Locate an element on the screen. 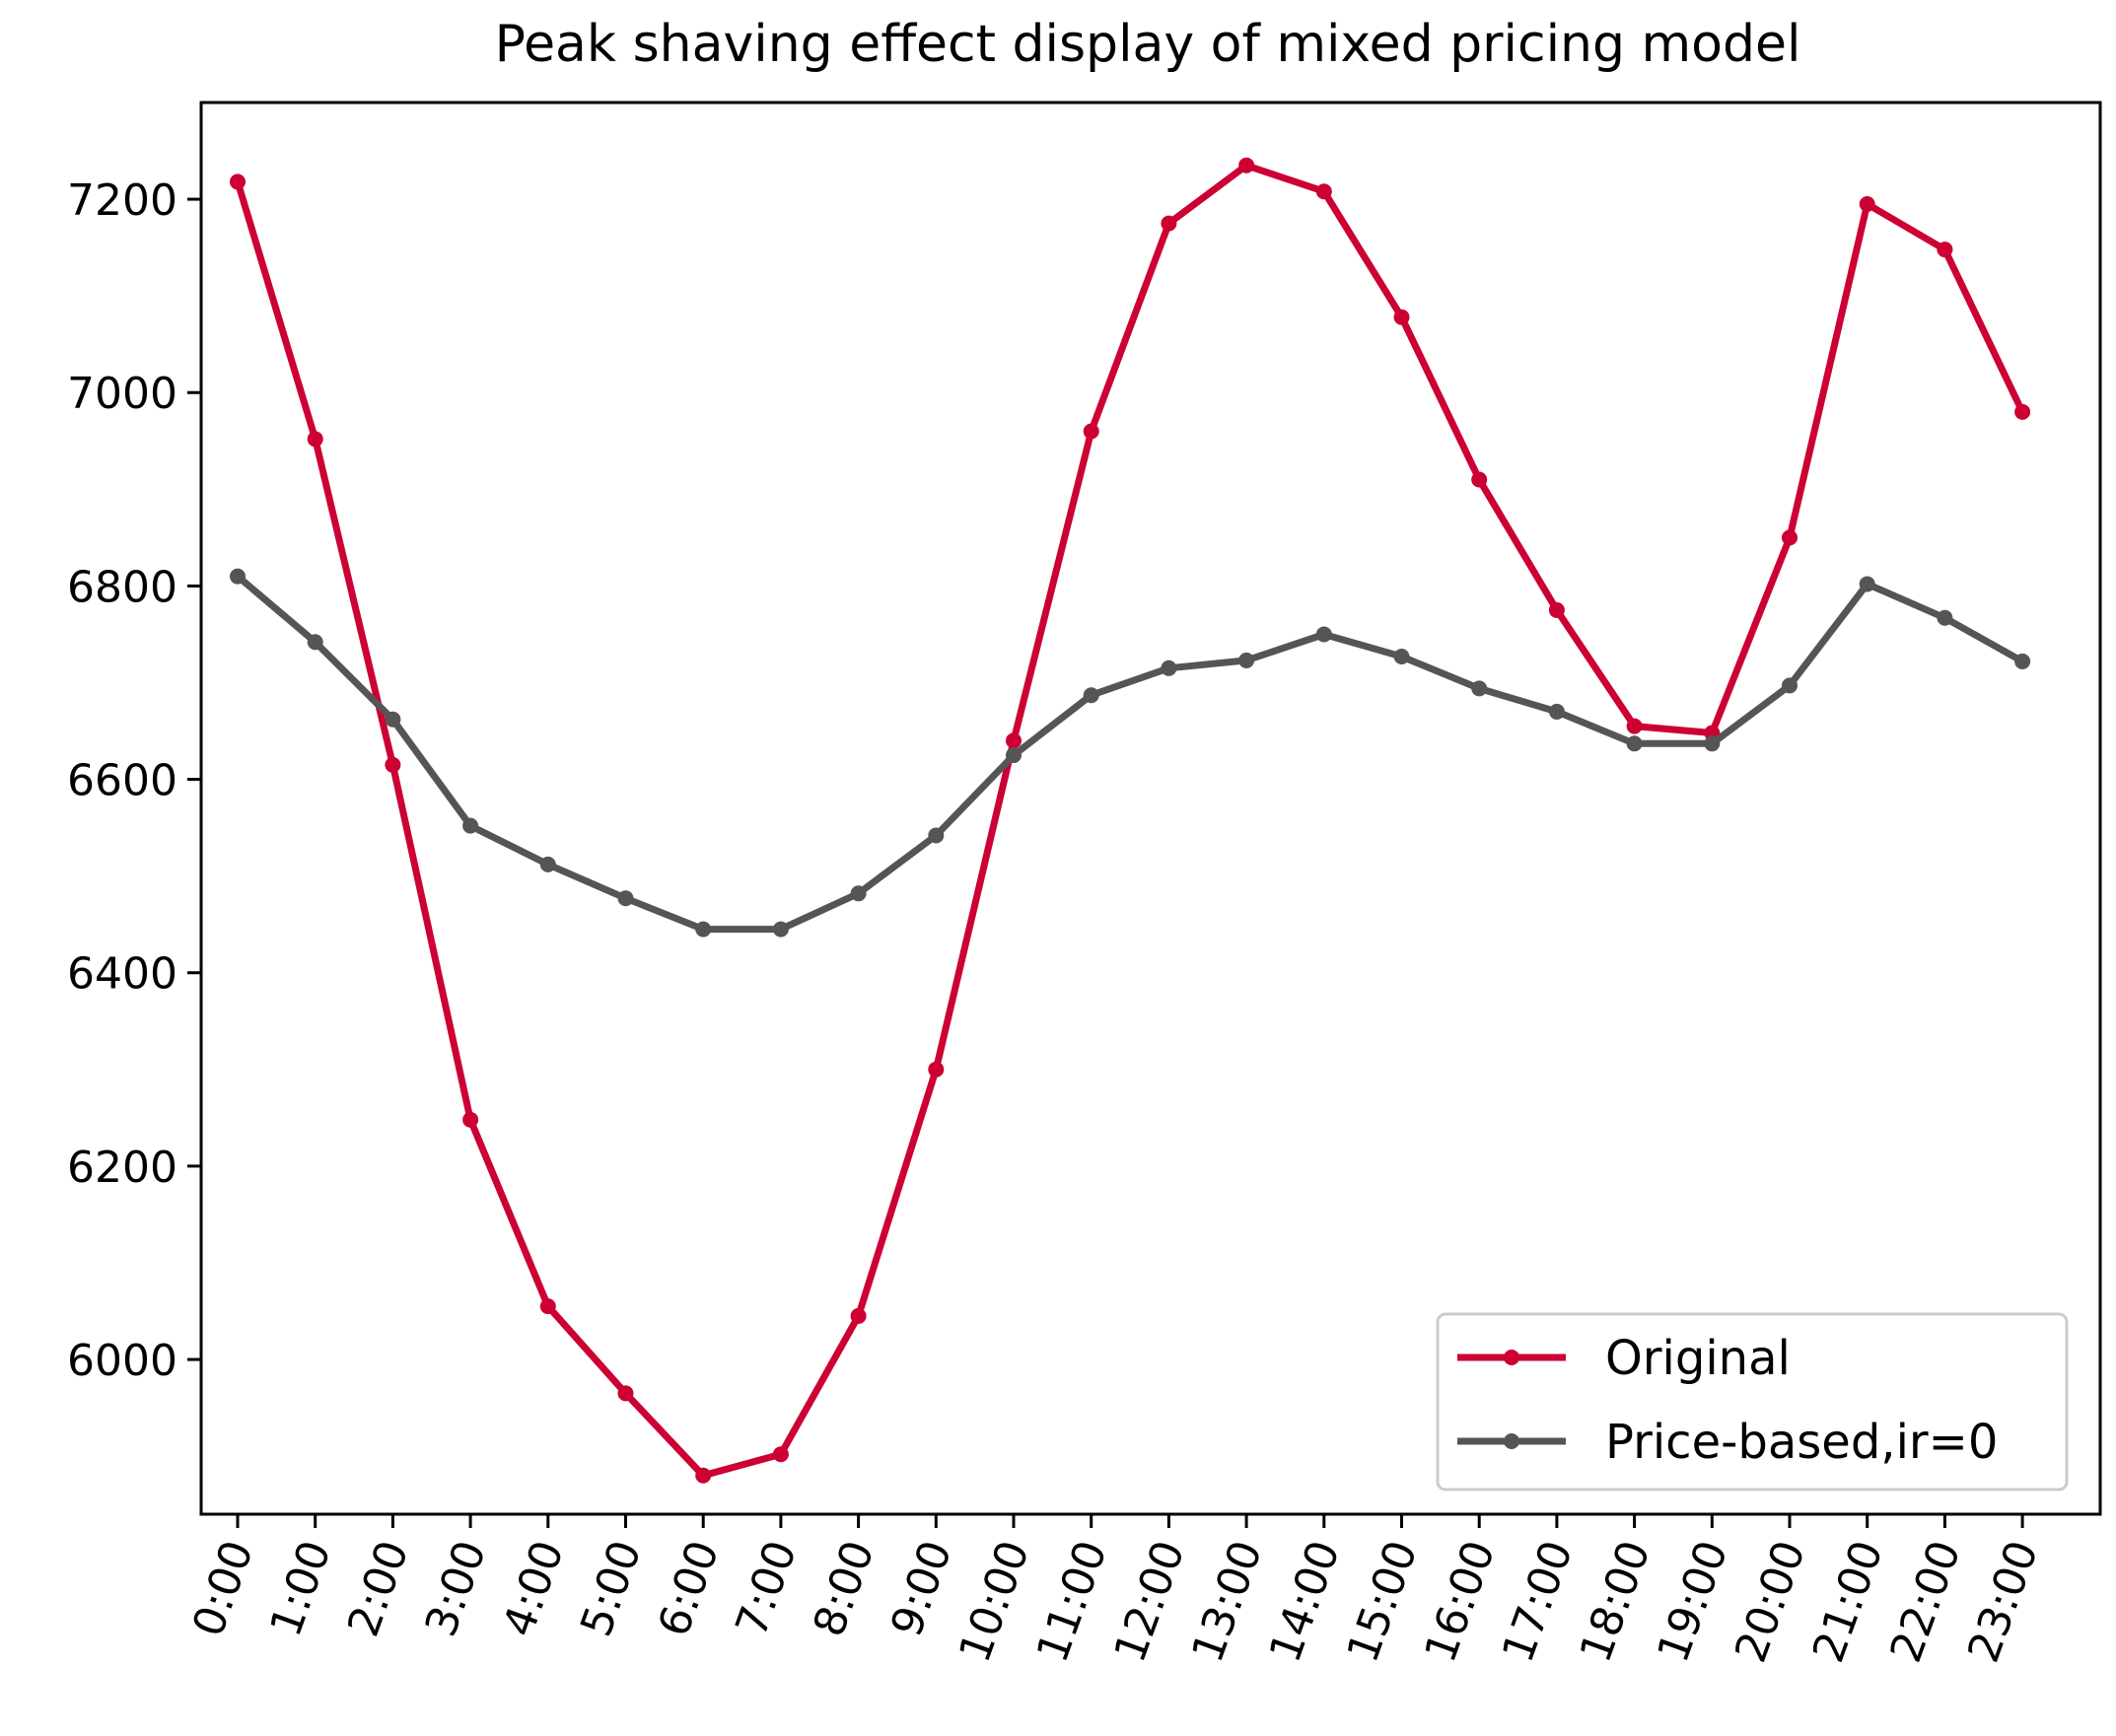  legend: Original Price-based,ir=0 is located at coordinates (1753, 1402).